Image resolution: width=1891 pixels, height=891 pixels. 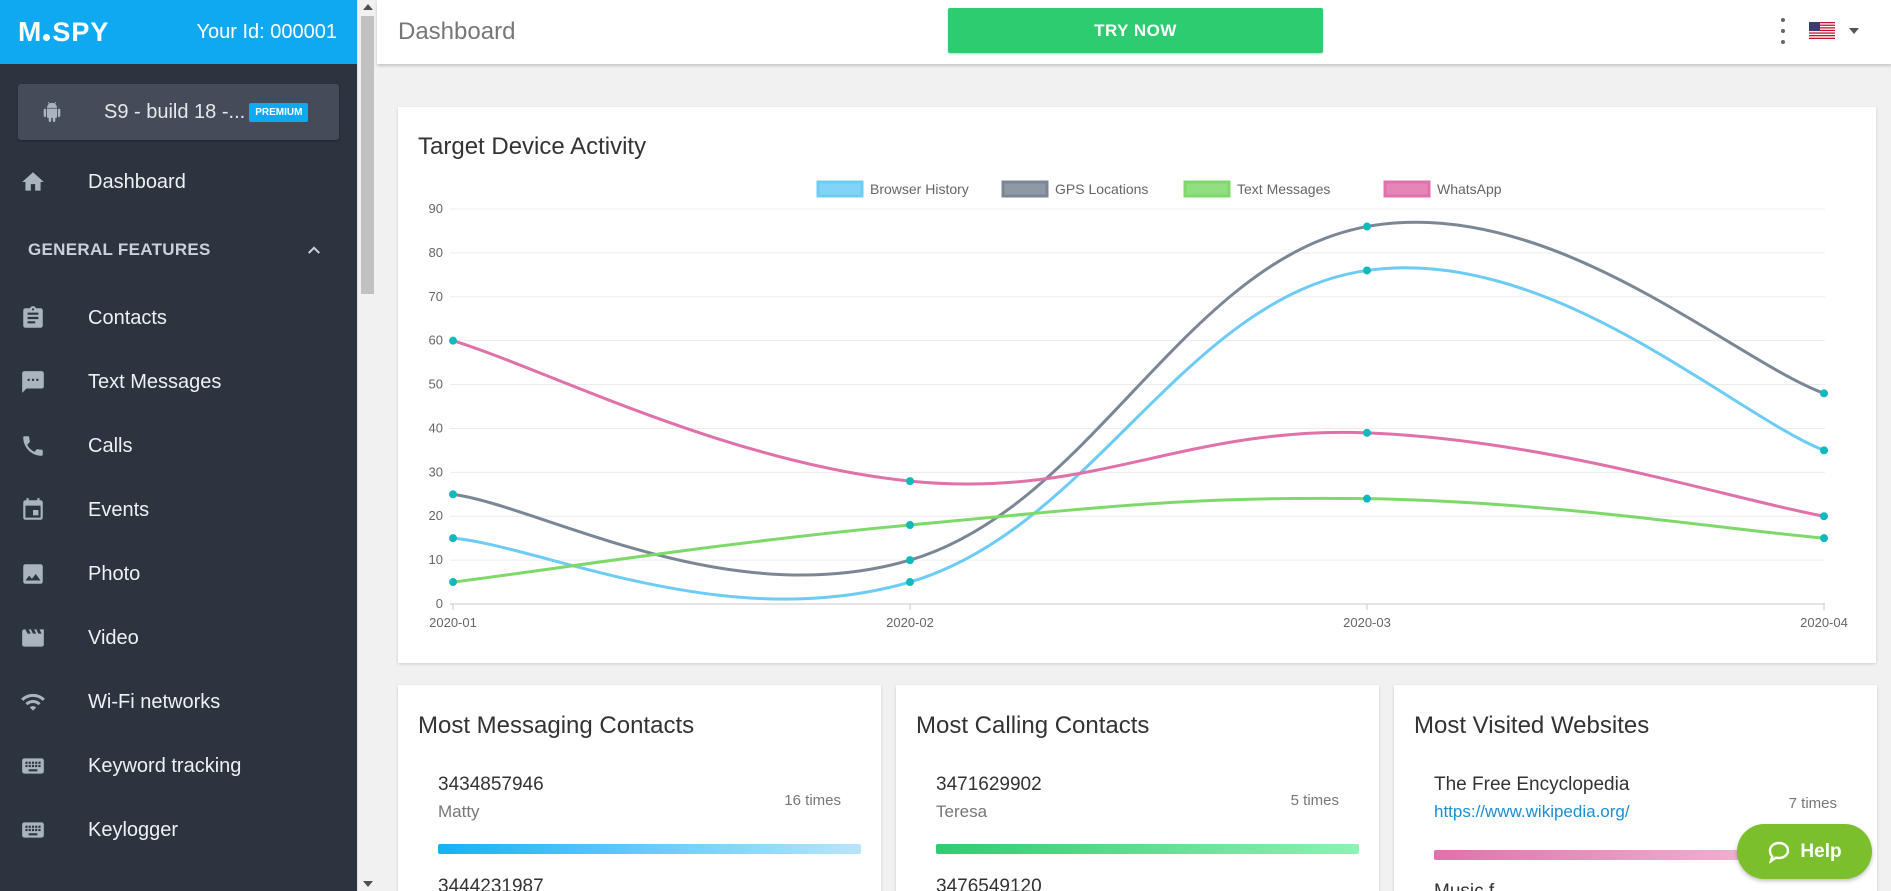 What do you see at coordinates (491, 784) in the screenshot?
I see `contact-number: 3434857946` at bounding box center [491, 784].